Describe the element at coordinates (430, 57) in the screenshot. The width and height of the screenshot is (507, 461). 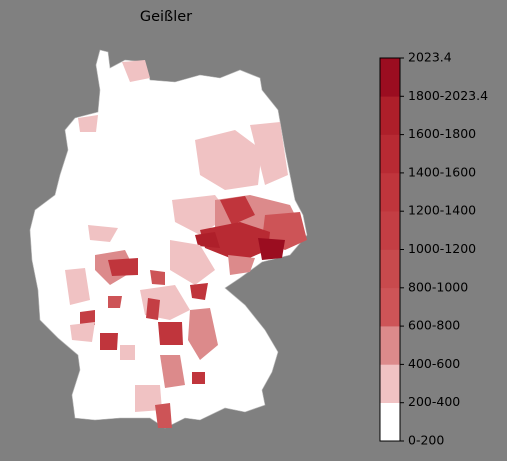
I see `colorbar-label: 2023.4` at that location.